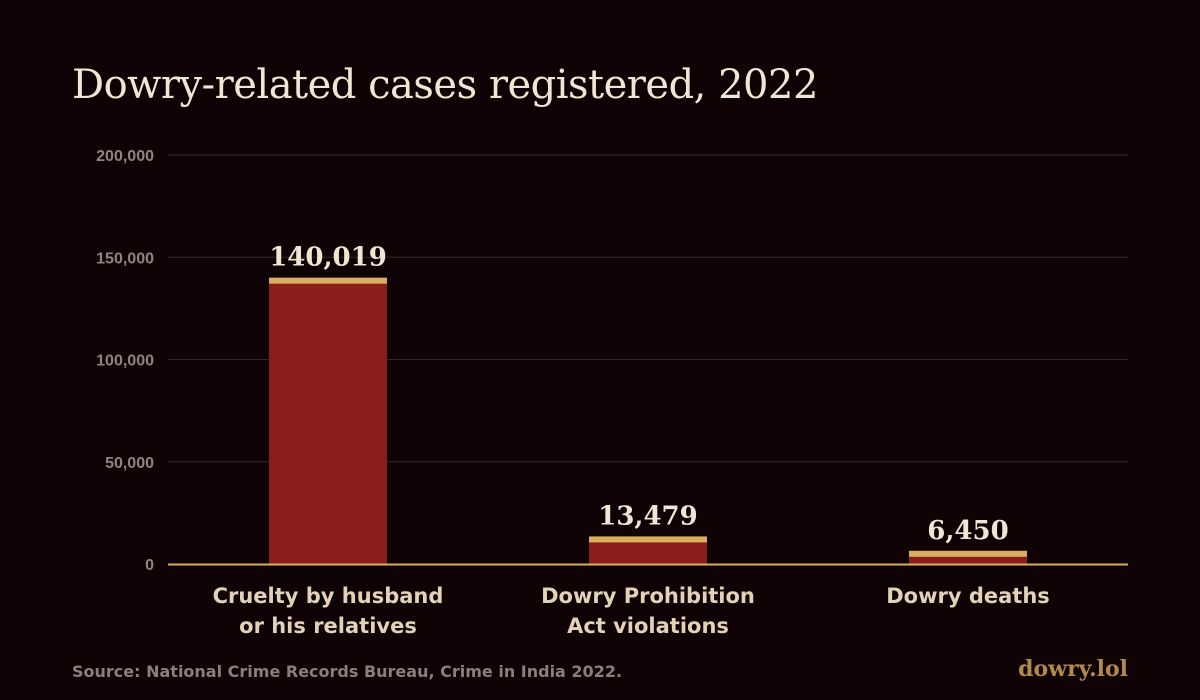 This screenshot has height=700, width=1200. I want to click on x-category-label: Dowry deaths, so click(968, 596).